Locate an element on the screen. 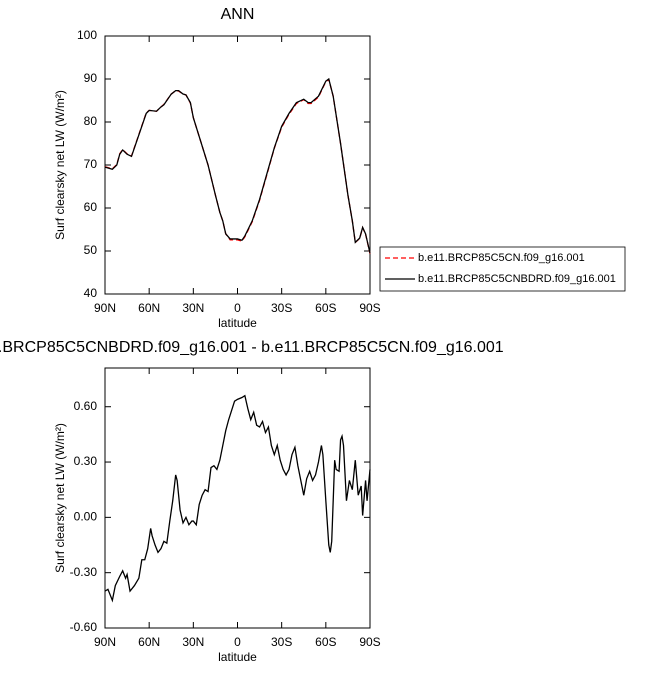 The image size is (672, 678). y-tick-label: 100 is located at coordinates (87, 35).